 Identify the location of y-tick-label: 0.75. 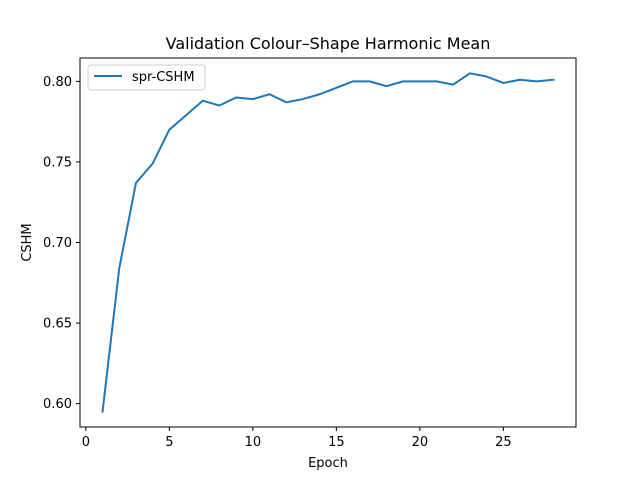
(57, 162).